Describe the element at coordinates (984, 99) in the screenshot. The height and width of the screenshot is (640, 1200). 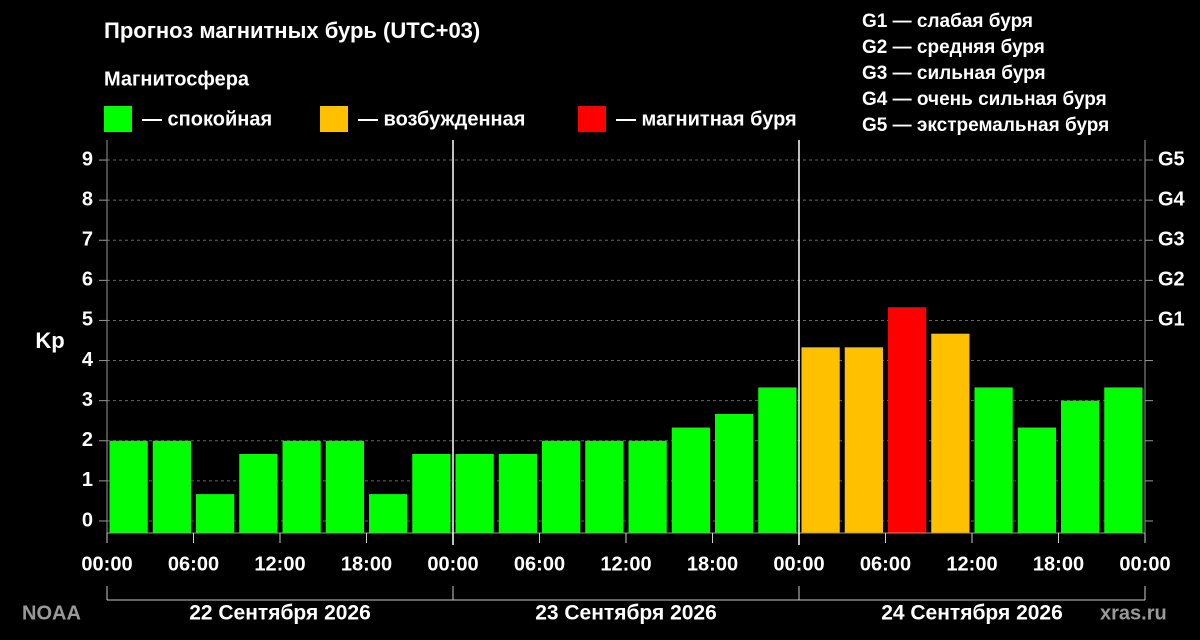
I see `g-scale-label: G4 — очень сильная буря` at that location.